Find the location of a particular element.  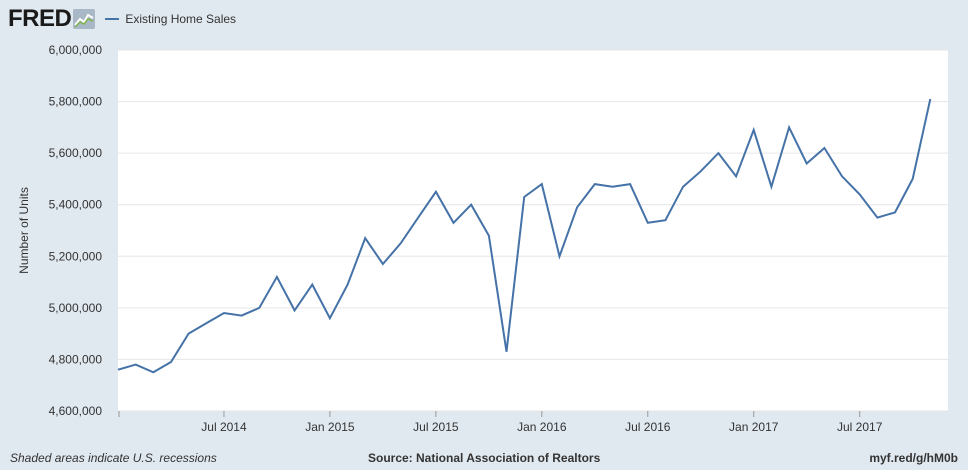

y-tick-label: 4,800,000 is located at coordinates (76, 359).